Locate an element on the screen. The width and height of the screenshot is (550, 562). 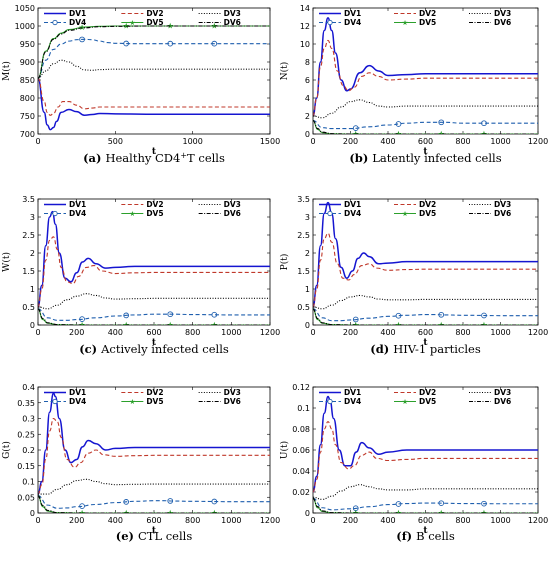
y-tick-label: 2.5 is located at coordinates (28, 235).